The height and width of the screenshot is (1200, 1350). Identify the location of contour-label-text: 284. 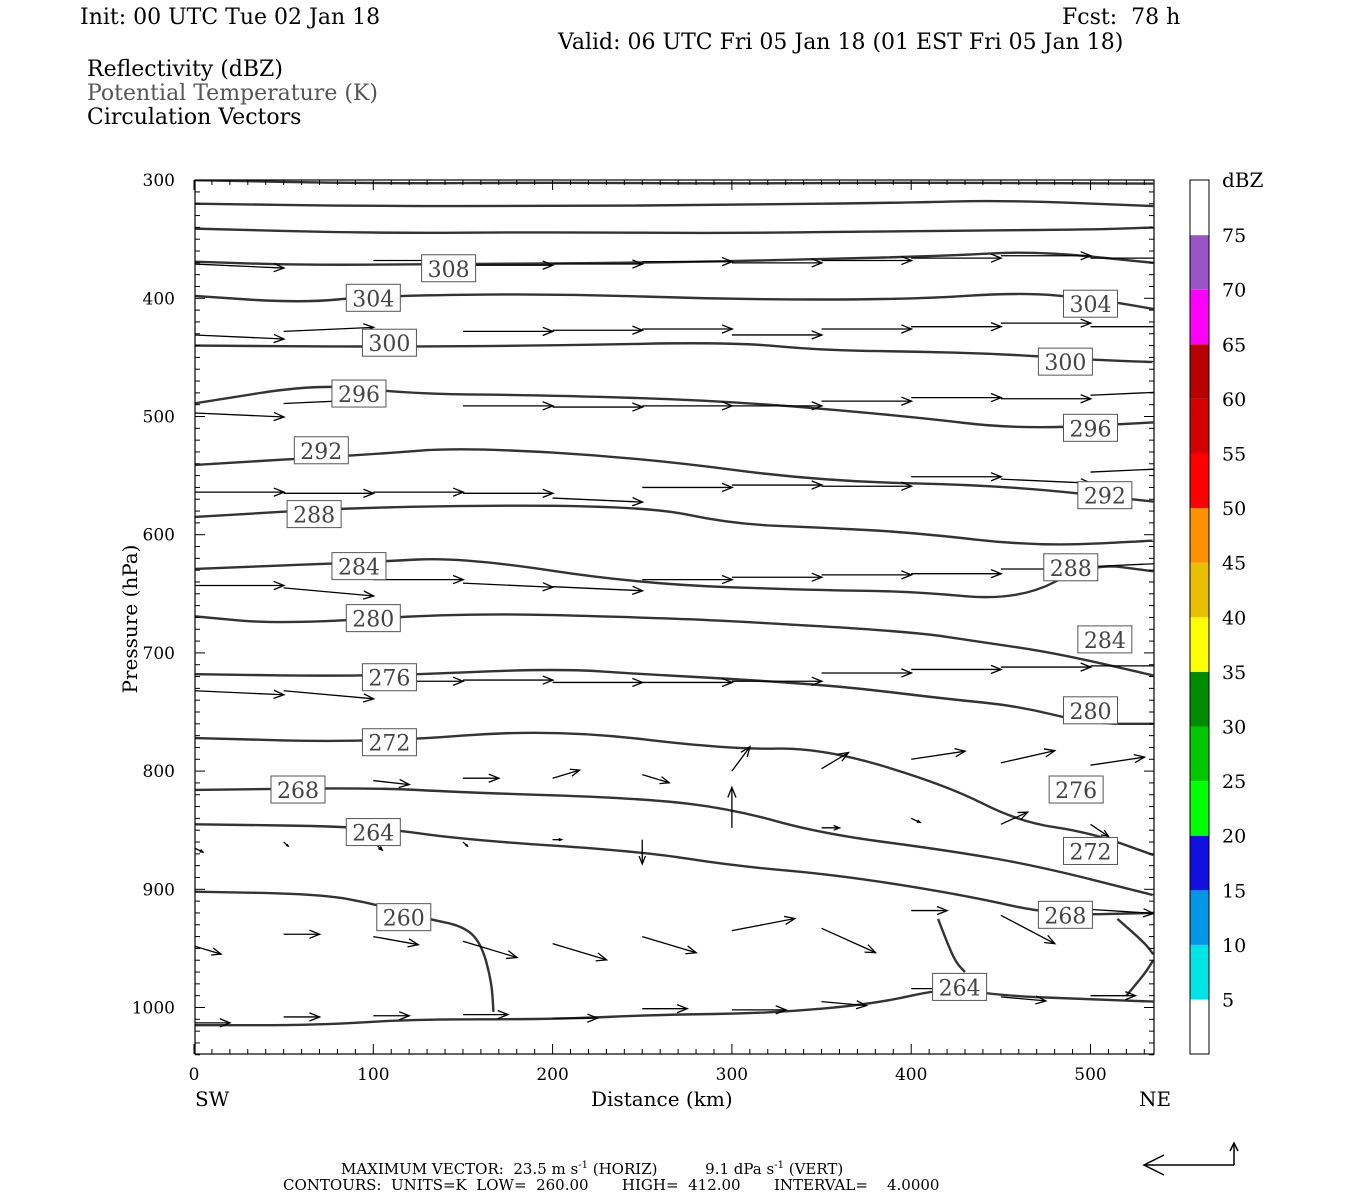
(359, 568).